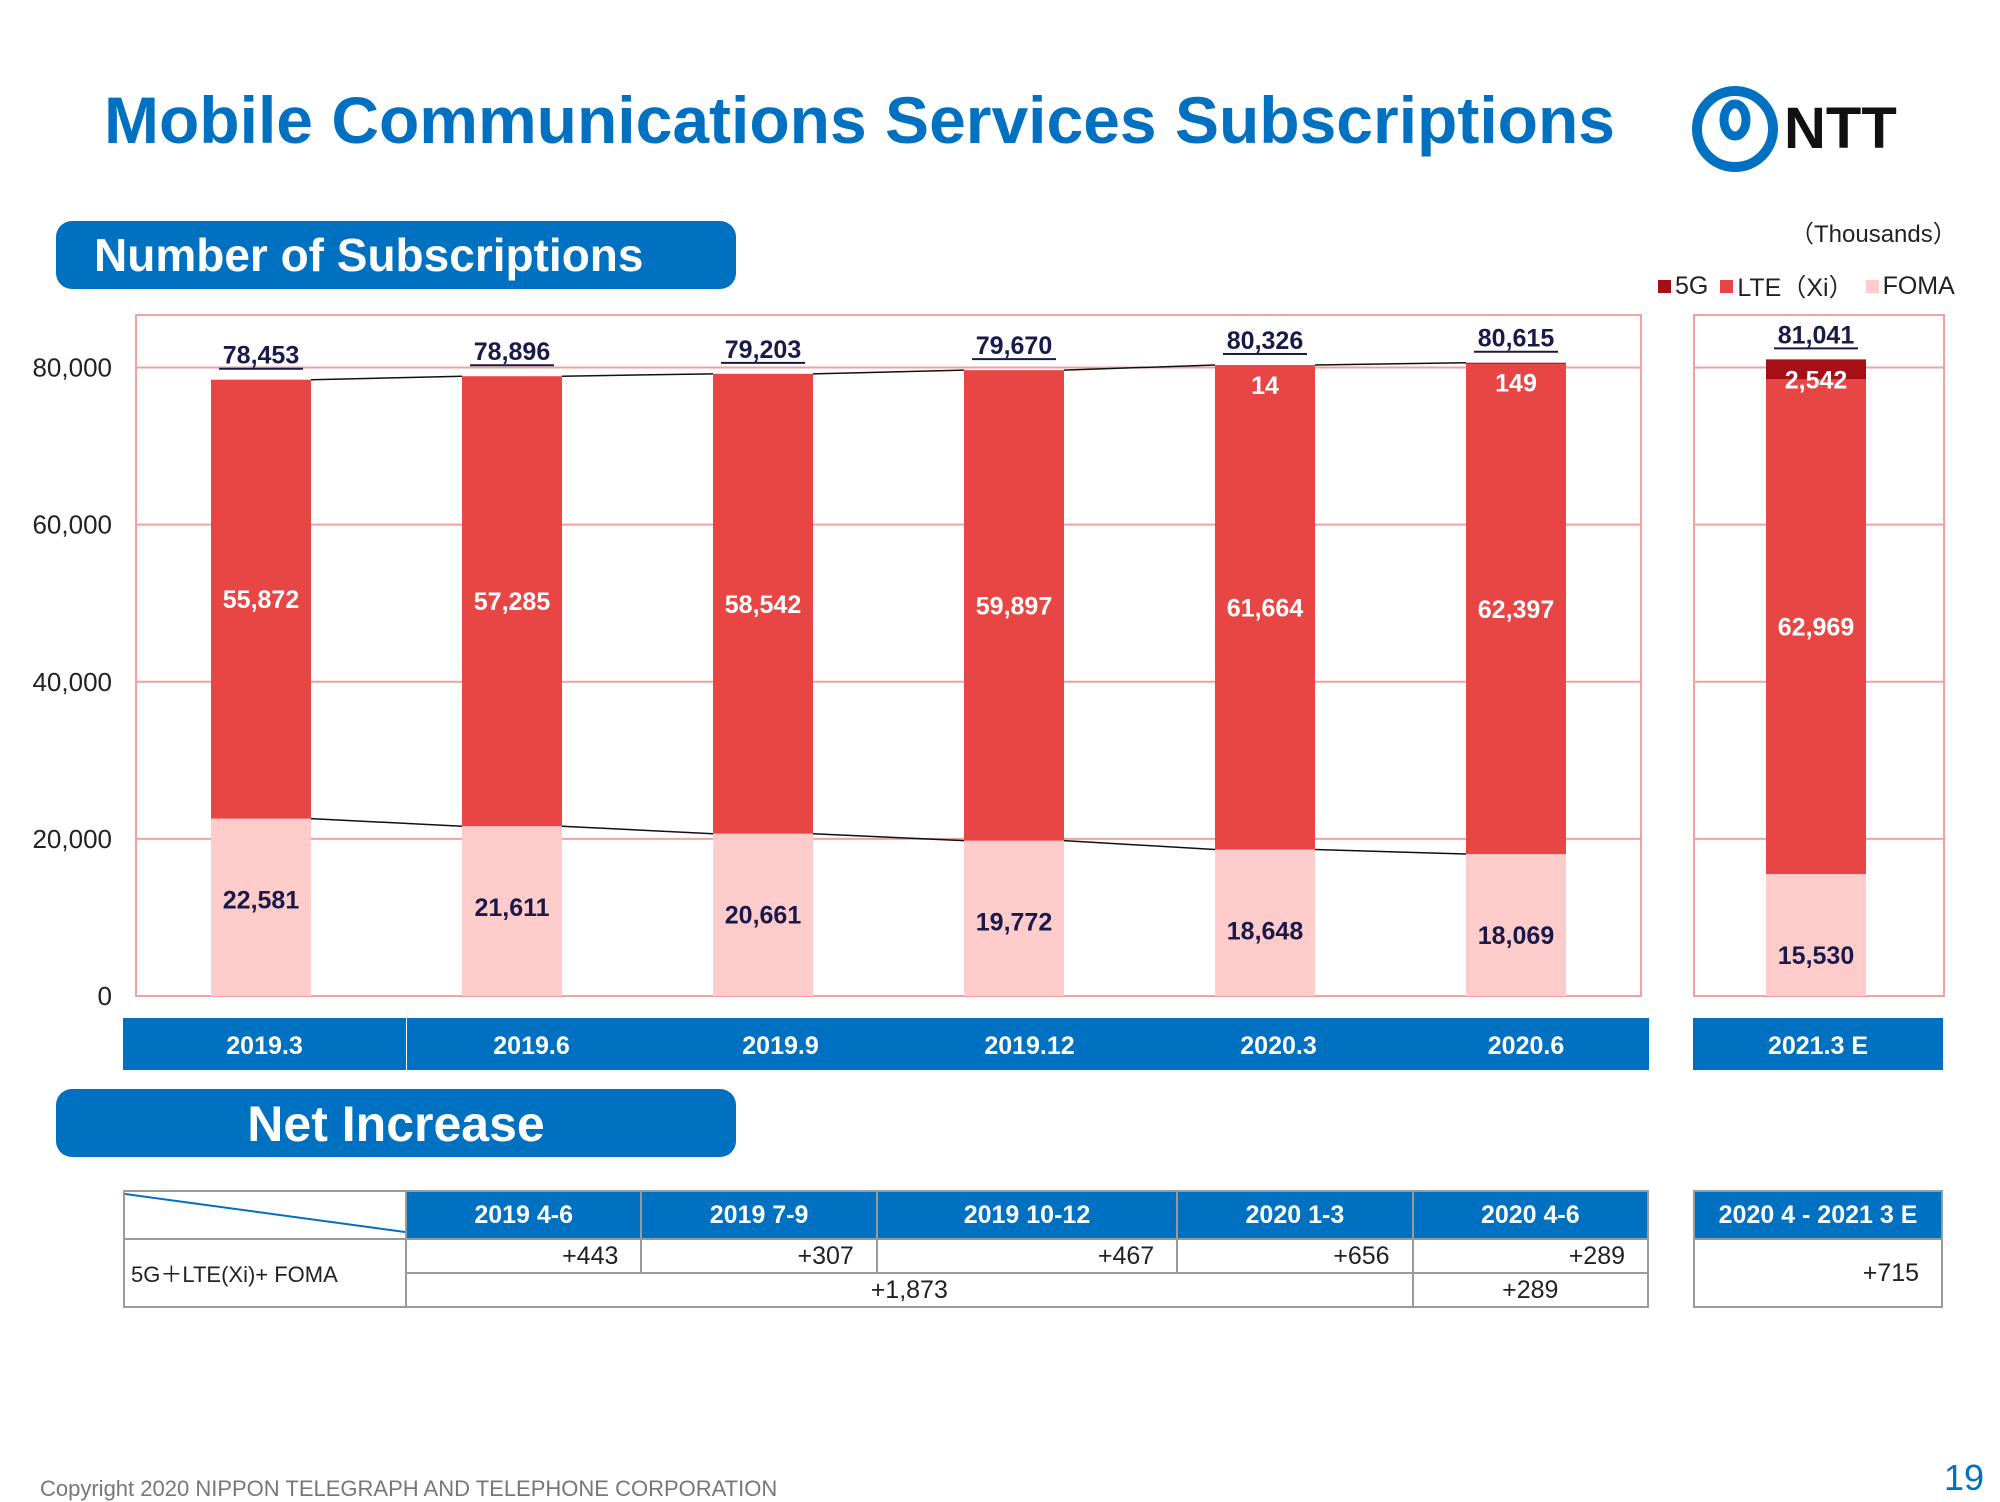  I want to click on y-tick-label: 80,000, so click(72, 368).